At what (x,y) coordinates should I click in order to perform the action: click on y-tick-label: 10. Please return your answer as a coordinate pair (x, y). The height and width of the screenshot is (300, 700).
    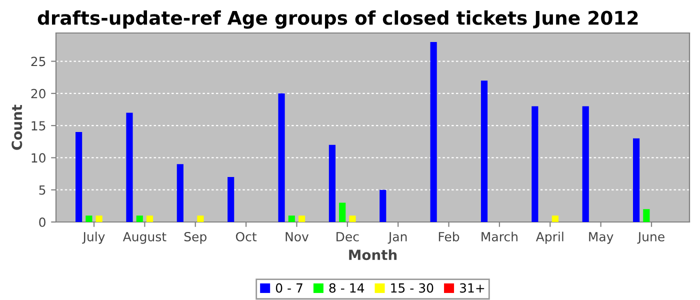
    Looking at the image, I should click on (39, 158).